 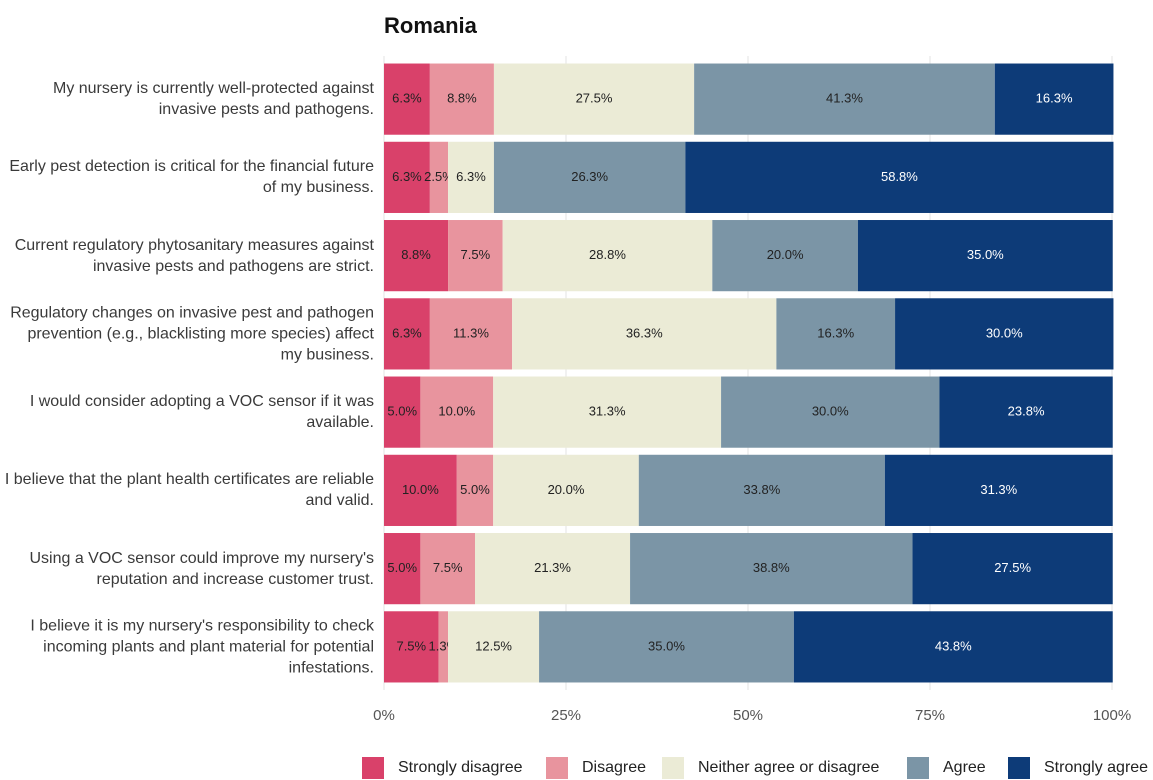 I want to click on data-label: 28.8%, so click(x=607, y=254).